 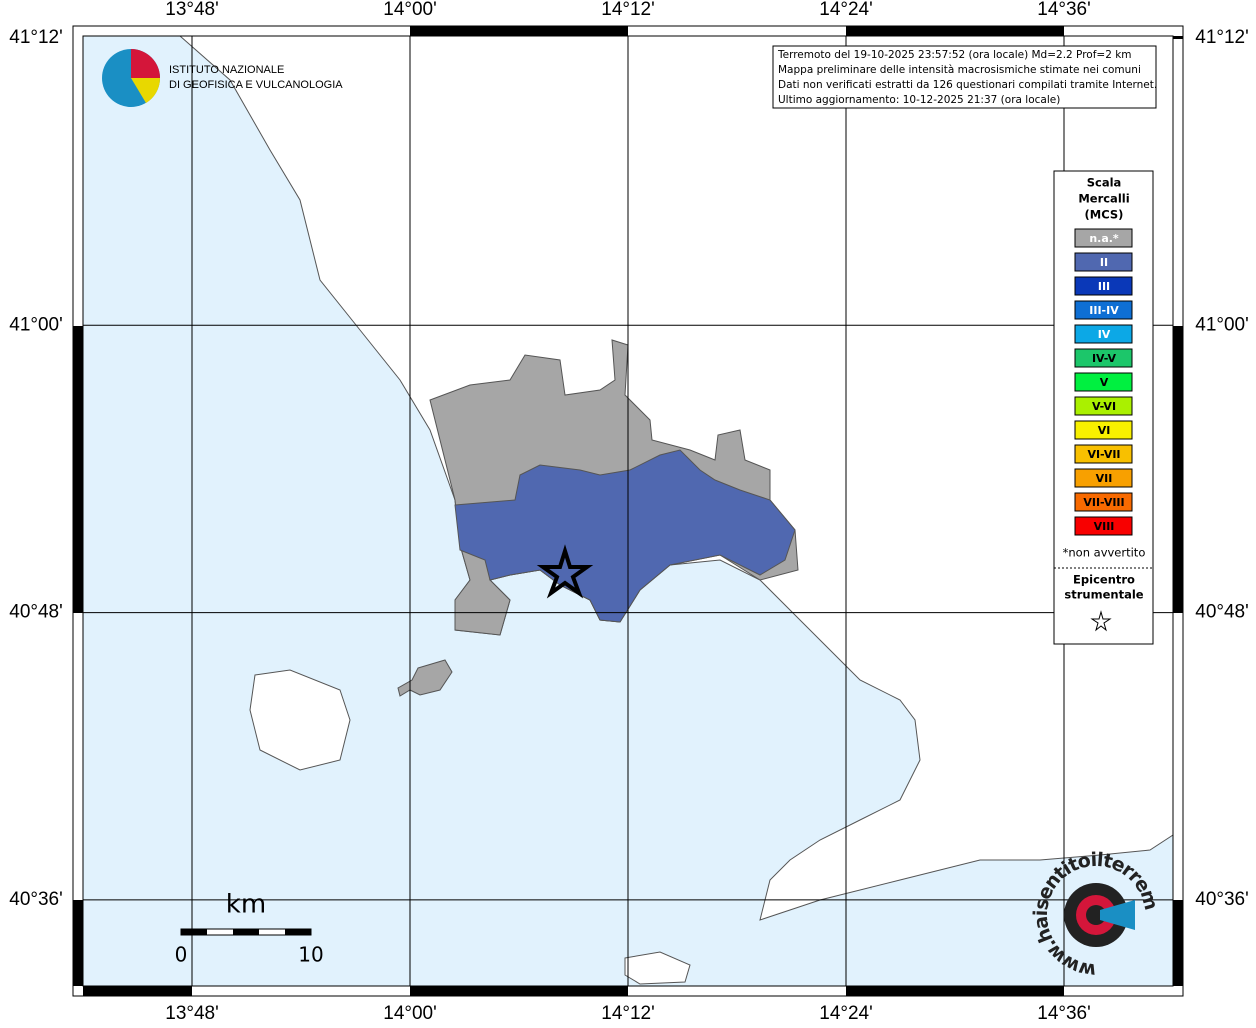 I want to click on legend-label: II, so click(x=1104, y=262).